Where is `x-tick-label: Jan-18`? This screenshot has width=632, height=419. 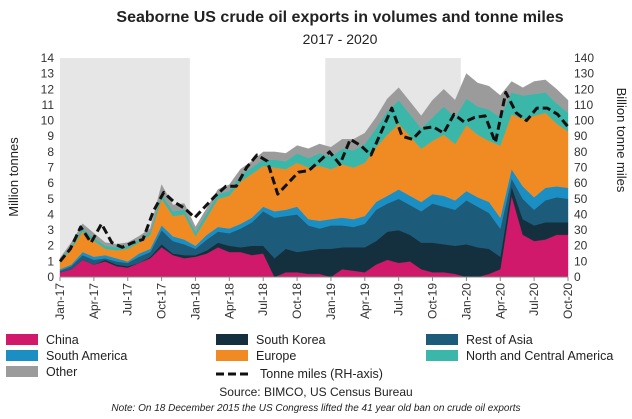 x-tick-label: Jan-18 is located at coordinates (195, 301).